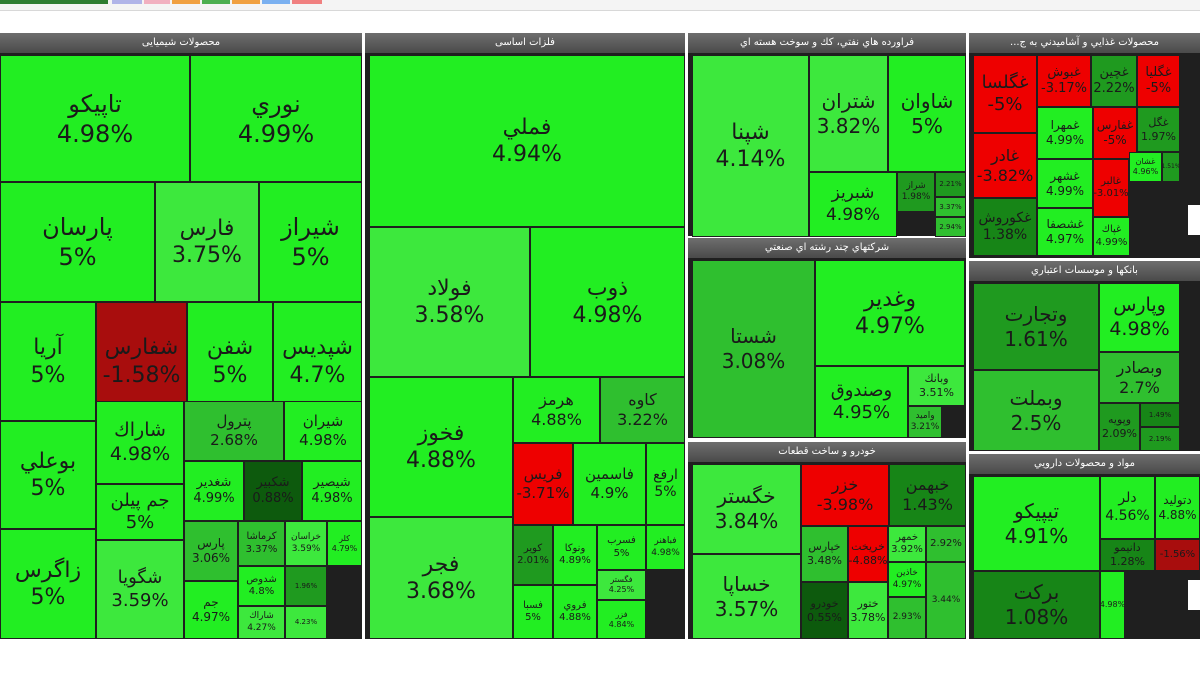  Describe the element at coordinates (950, 227) in the screenshot. I see `stock-tile: 2.94%` at that location.